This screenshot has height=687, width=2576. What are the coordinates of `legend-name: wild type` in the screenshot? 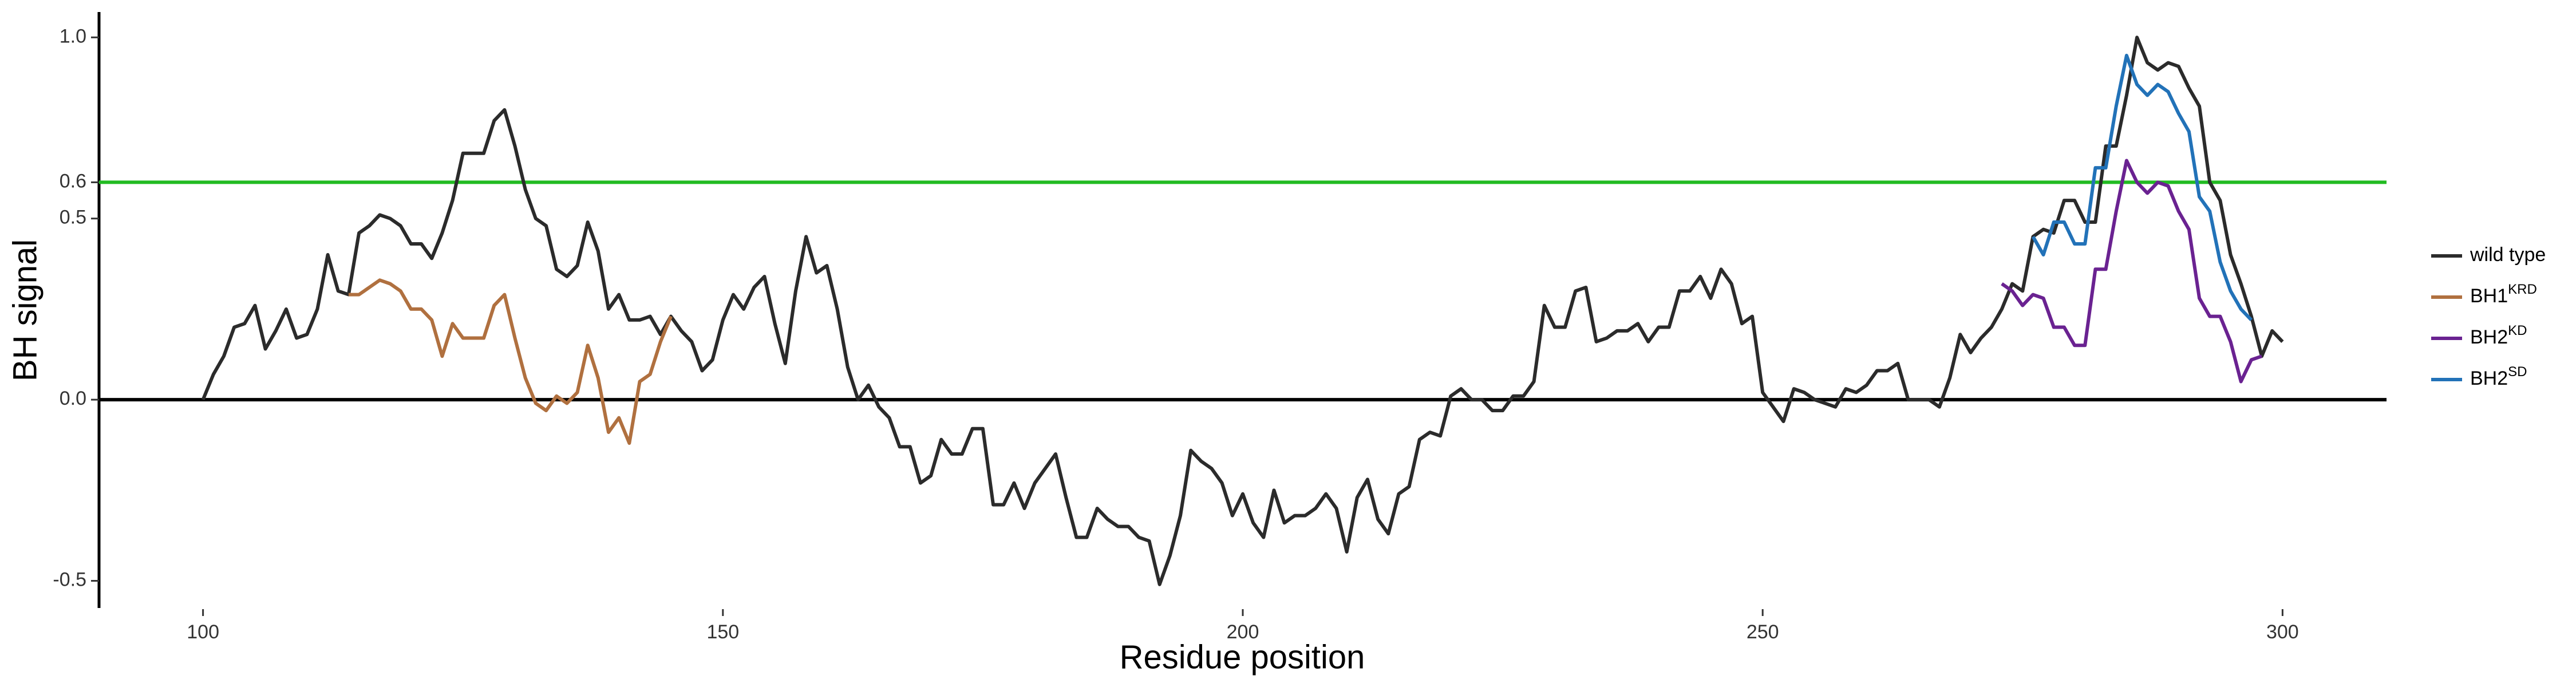 It's located at (2508, 255).